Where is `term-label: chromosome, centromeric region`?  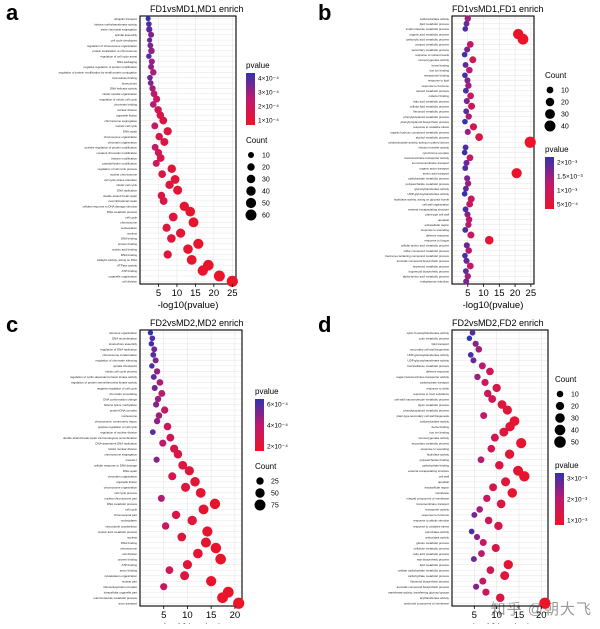
term-label: chromosome, centromeric region is located at coordinates (116, 421).